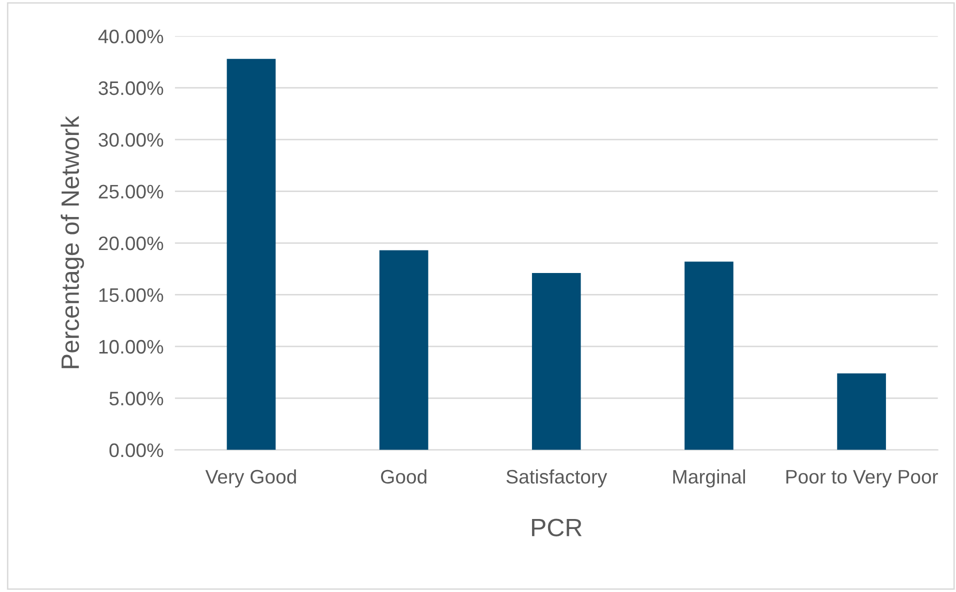 Image resolution: width=956 pixels, height=592 pixels. What do you see at coordinates (131, 37) in the screenshot?
I see `y-tick-label: 40.00%` at bounding box center [131, 37].